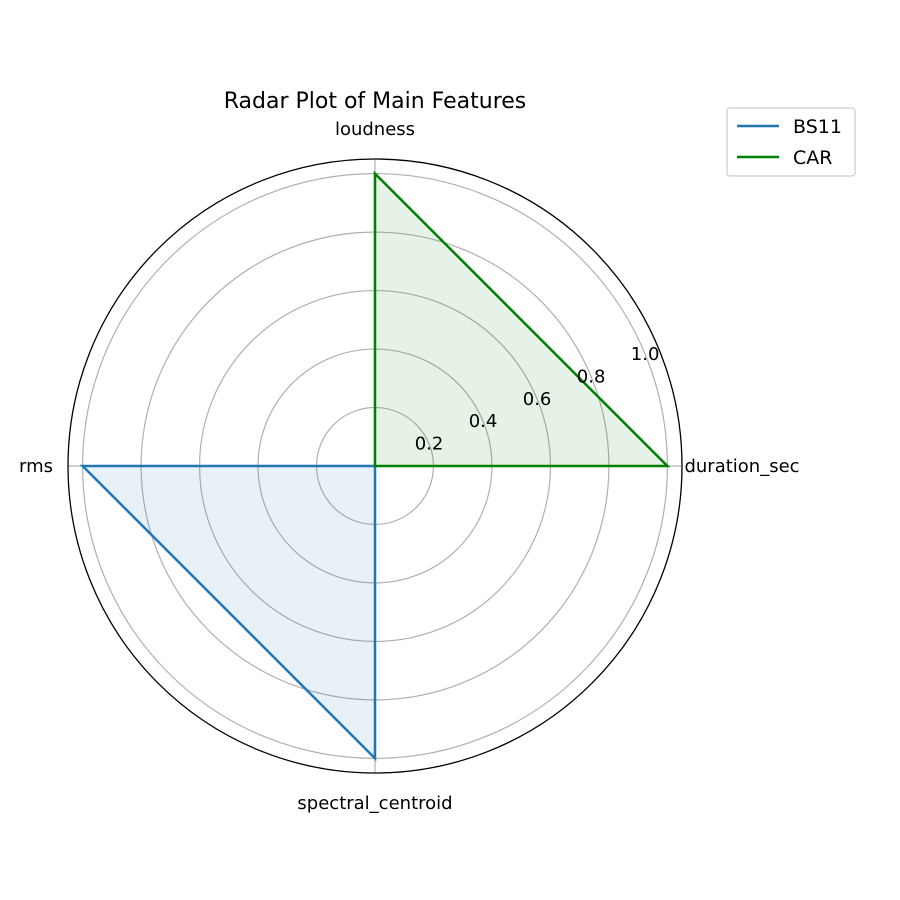 The image size is (900, 900). I want to click on legend: BS11 CAR, so click(791, 142).